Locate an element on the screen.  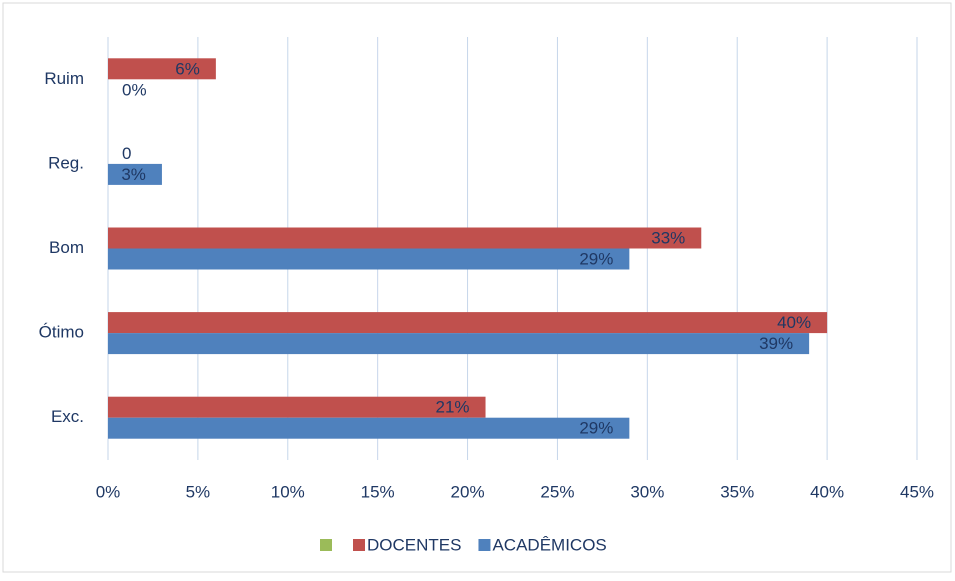
value-label: 0 is located at coordinates (126, 153).